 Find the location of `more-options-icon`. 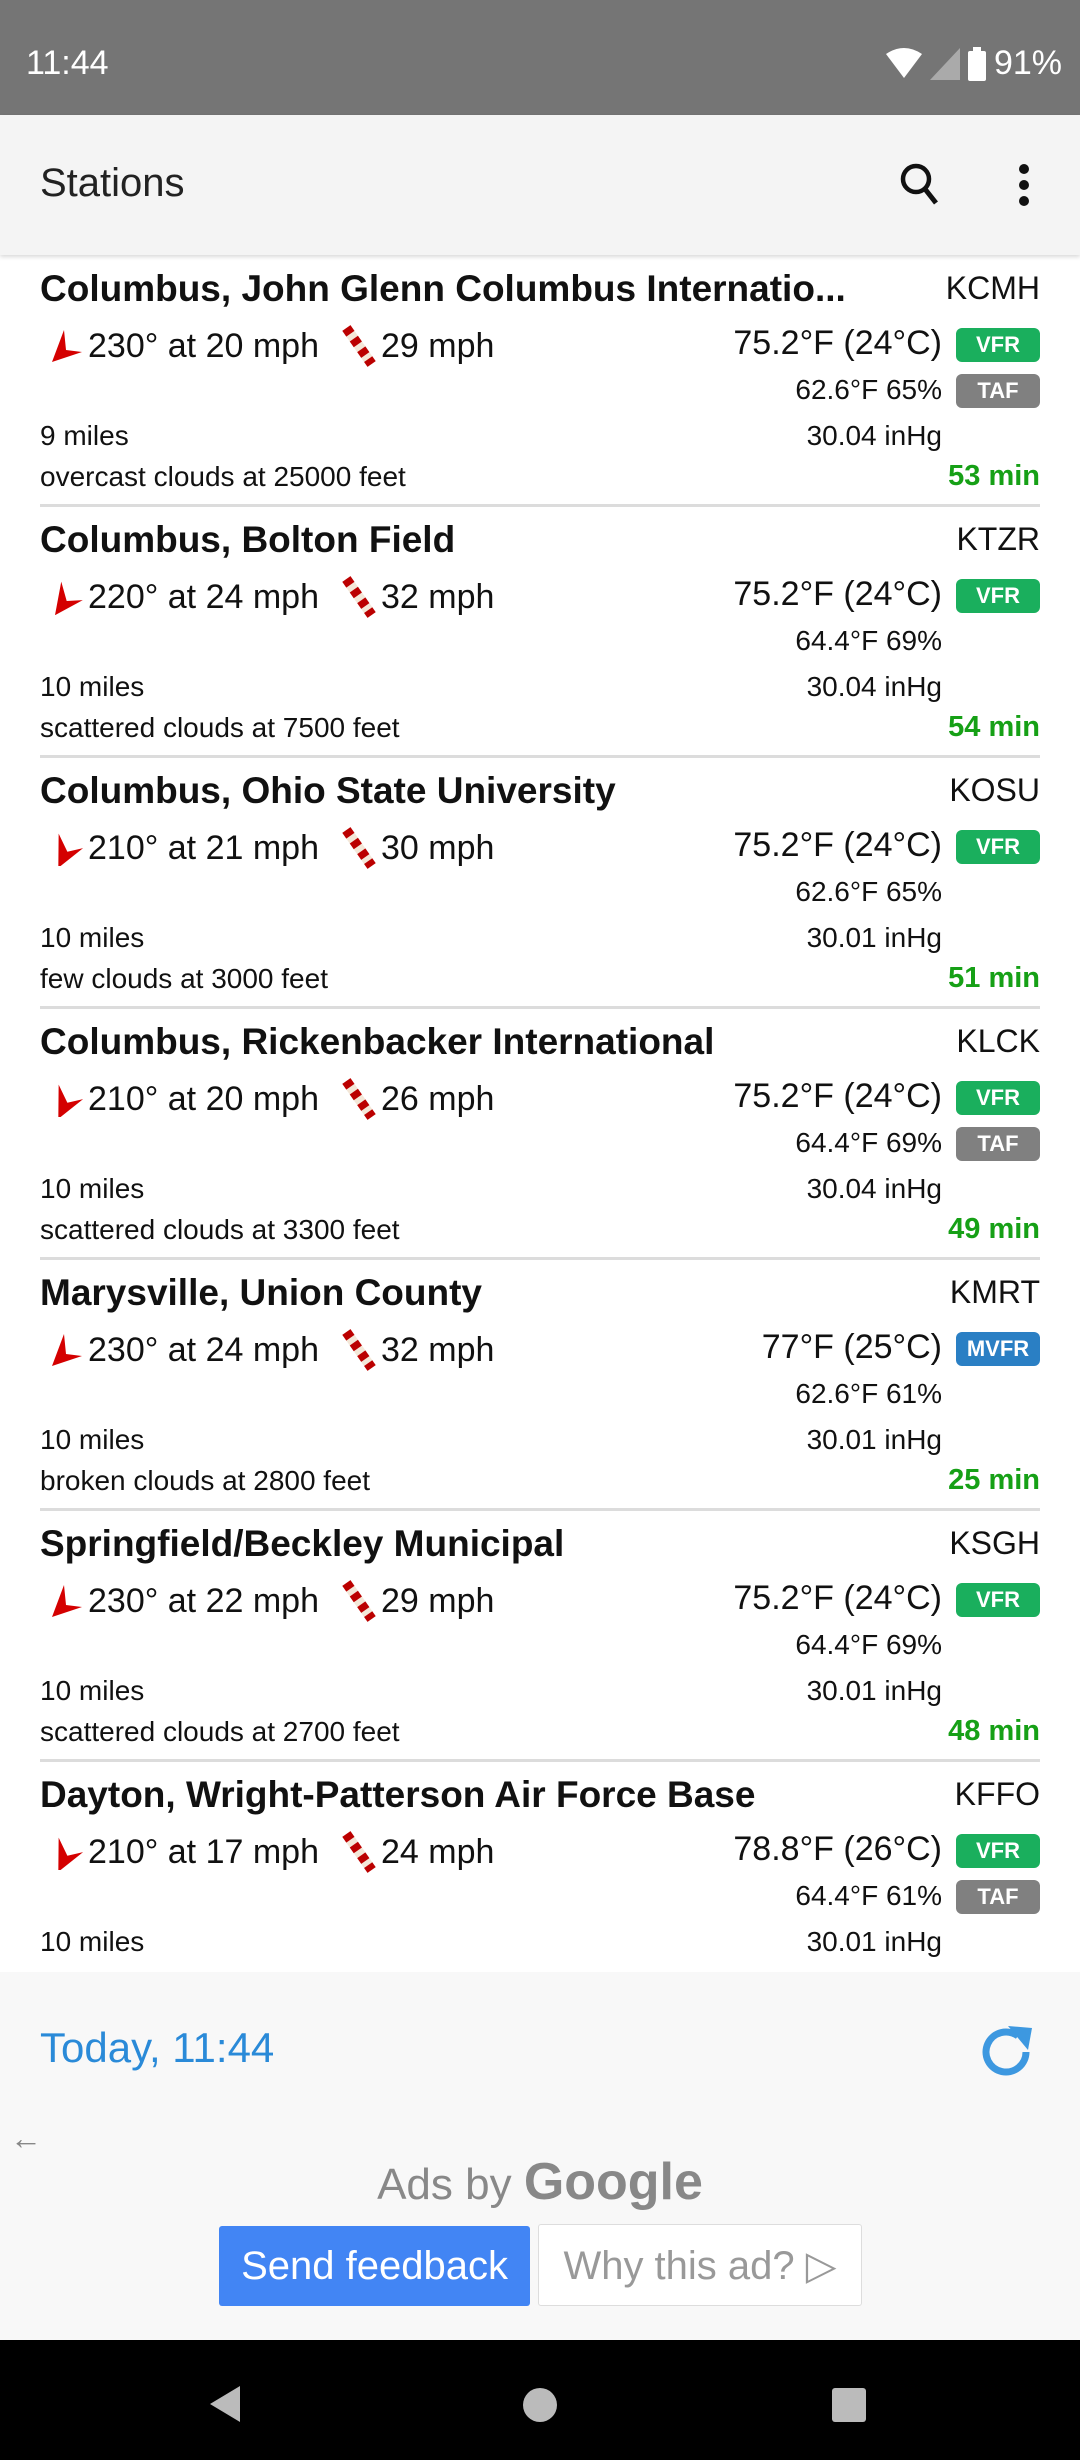

more-options-icon is located at coordinates (1024, 185).